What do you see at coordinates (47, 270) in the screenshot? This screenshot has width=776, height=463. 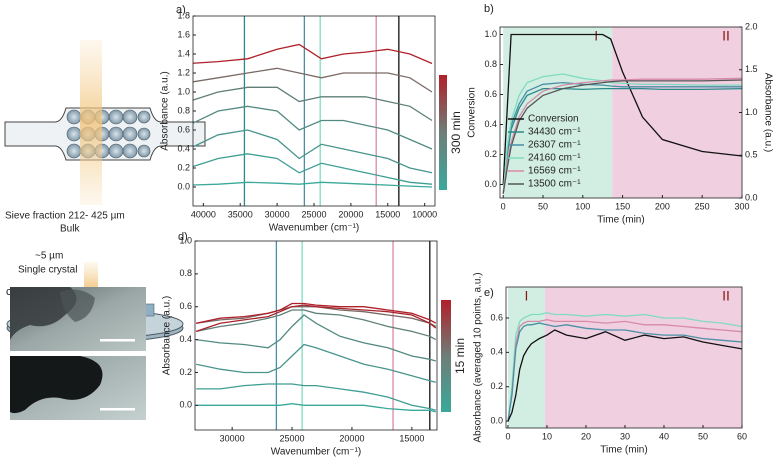 I see `crystal-label: Single crystal` at bounding box center [47, 270].